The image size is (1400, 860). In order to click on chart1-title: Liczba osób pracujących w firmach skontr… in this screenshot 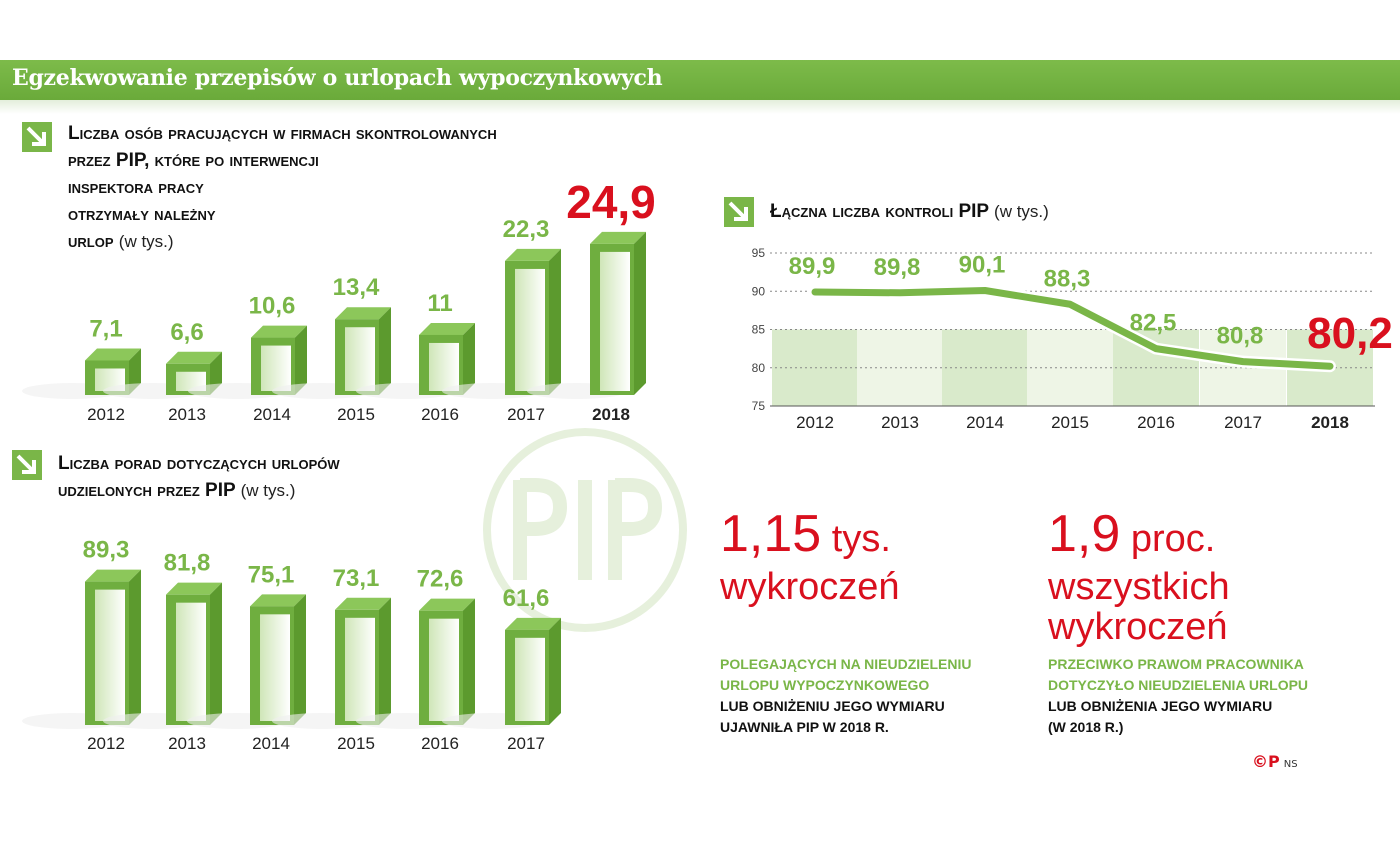, I will do `click(282, 187)`.